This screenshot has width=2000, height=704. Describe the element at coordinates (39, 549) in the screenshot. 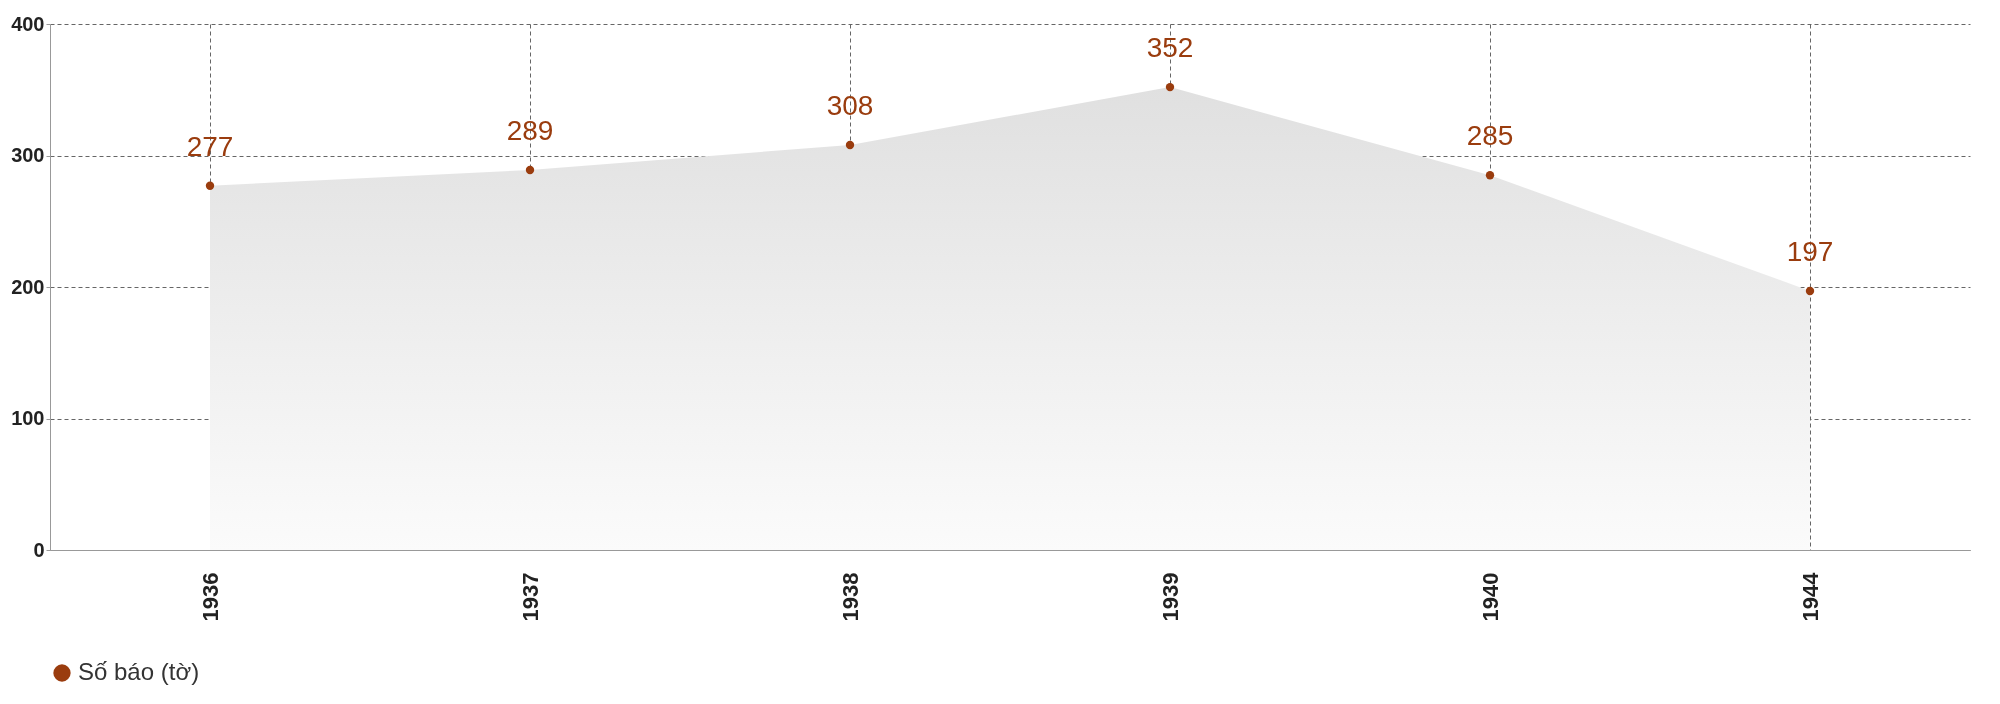

I see `y-tick-label: 0` at that location.